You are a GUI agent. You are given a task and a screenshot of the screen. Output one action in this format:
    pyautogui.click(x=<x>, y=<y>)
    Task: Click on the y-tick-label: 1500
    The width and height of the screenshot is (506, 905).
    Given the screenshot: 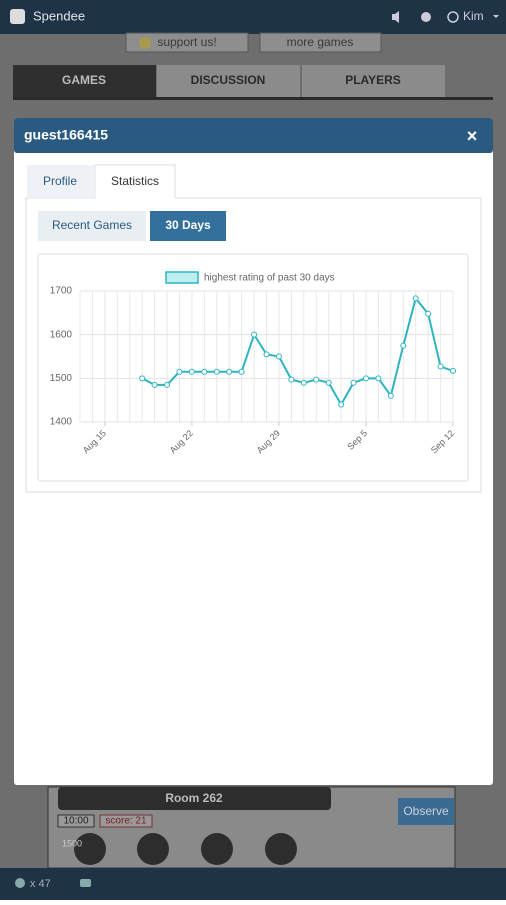 What is the action you would take?
    pyautogui.click(x=61, y=378)
    